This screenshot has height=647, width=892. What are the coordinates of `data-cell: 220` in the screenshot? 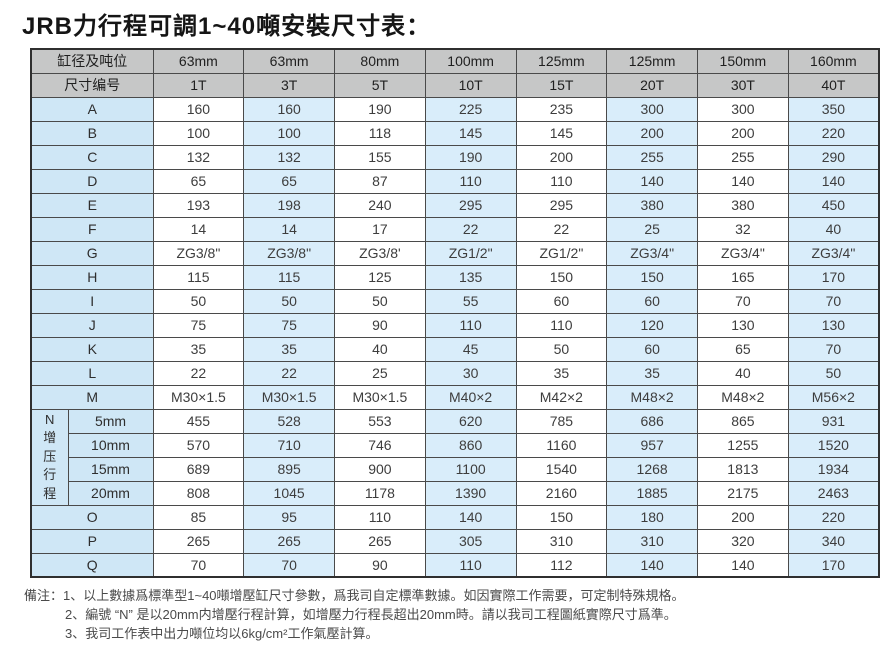 It's located at (833, 133).